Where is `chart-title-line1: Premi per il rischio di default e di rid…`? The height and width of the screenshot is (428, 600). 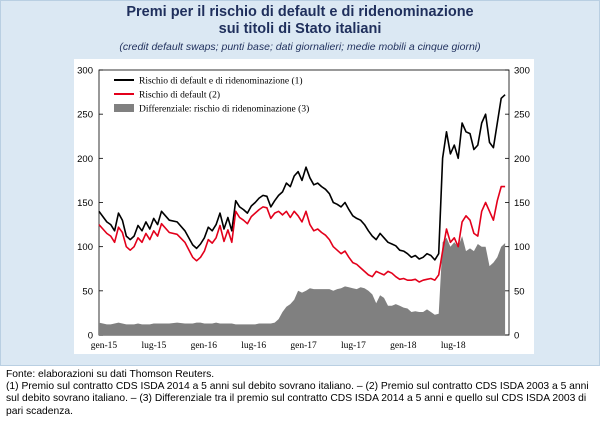
chart-title-line1: Premi per il rischio di default e di rid… is located at coordinates (300, 12).